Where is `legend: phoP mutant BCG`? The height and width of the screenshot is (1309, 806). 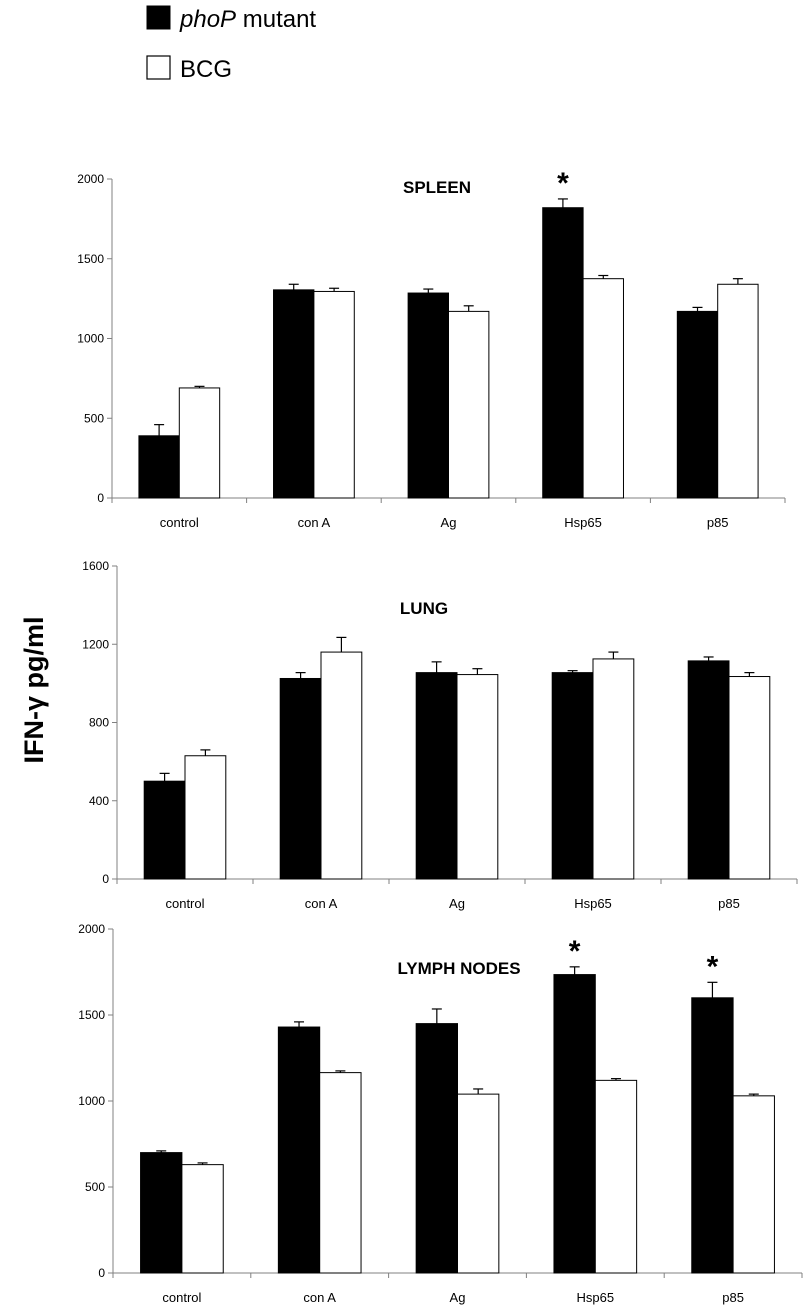 legend: phoP mutant BCG is located at coordinates (231, 44).